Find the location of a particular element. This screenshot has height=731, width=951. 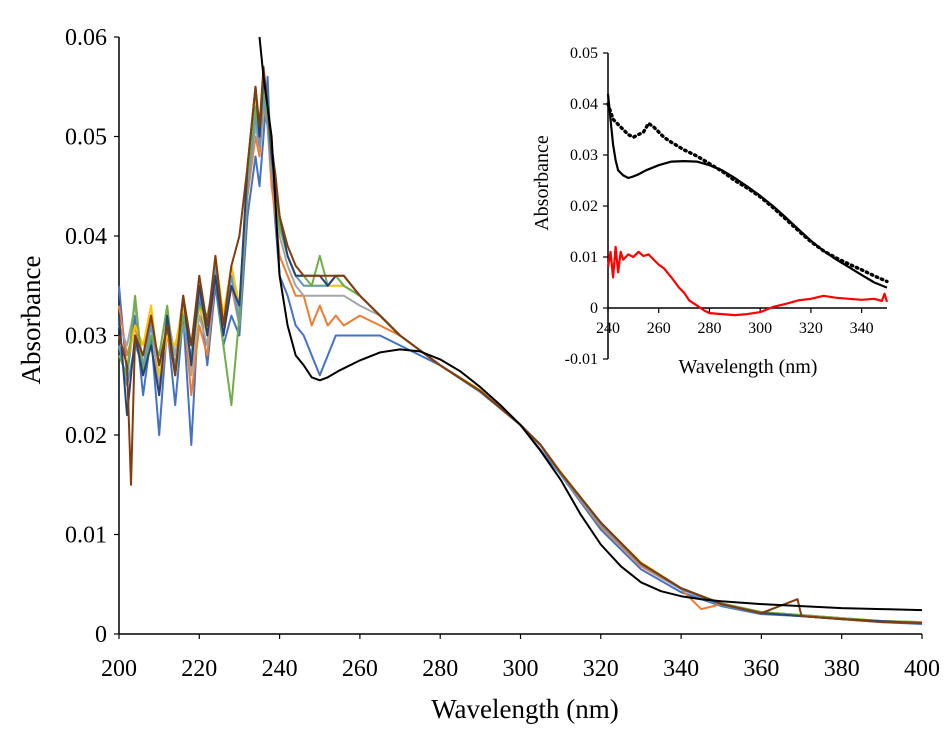

inset-y-axis-label: Absorbance is located at coordinates (542, 183).